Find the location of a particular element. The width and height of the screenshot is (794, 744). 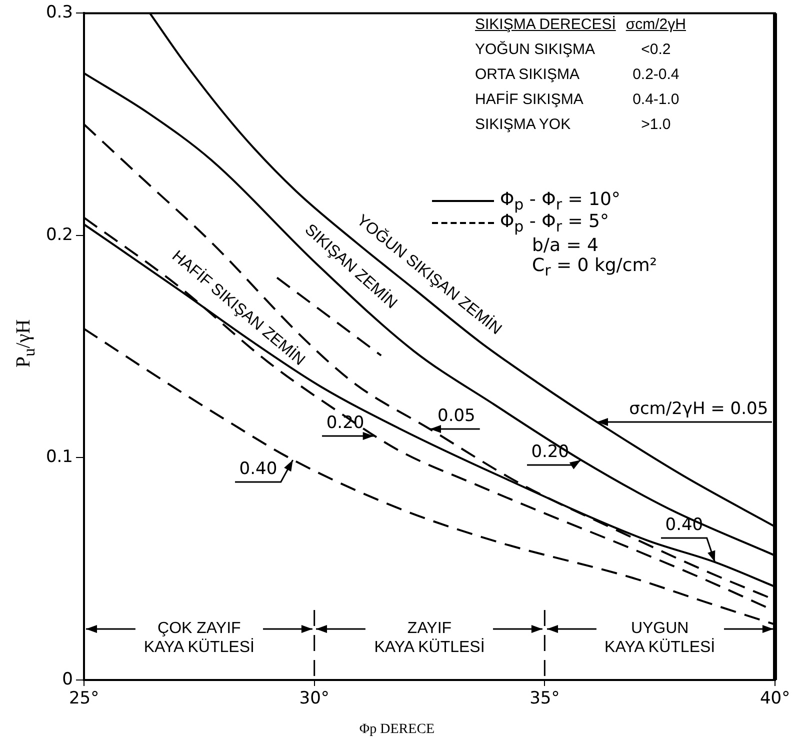

annotation: σcm/2γH is located at coordinates (656, 24).